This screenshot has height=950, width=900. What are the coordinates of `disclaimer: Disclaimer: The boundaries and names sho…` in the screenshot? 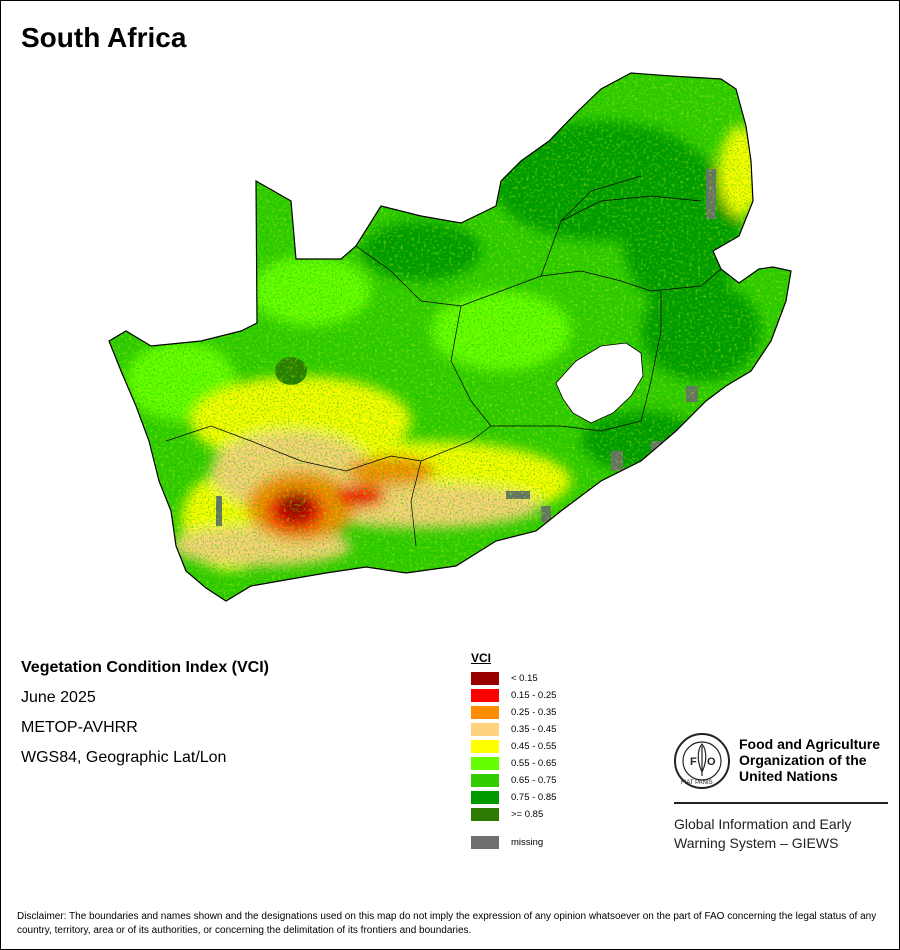 It's located at (447, 923).